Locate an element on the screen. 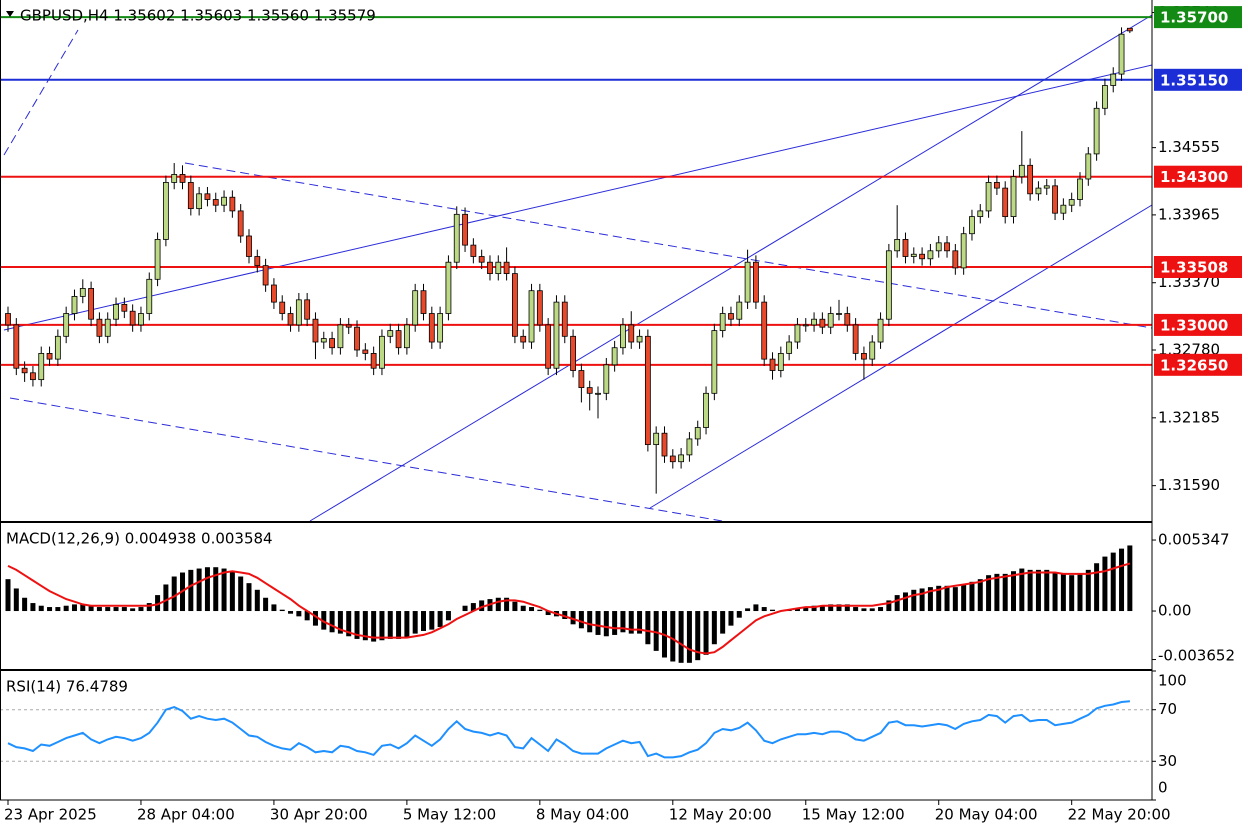 The image size is (1248, 832). y-tick-label: -0.003652 is located at coordinates (1196, 656).